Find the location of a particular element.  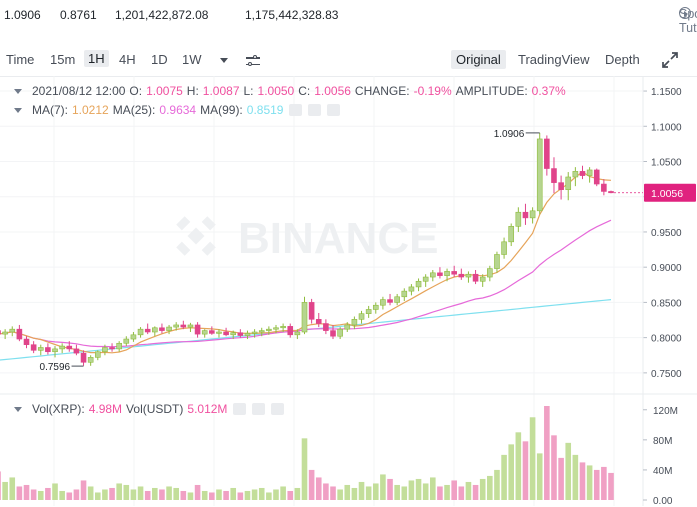

tab-time: Time is located at coordinates (20, 59).